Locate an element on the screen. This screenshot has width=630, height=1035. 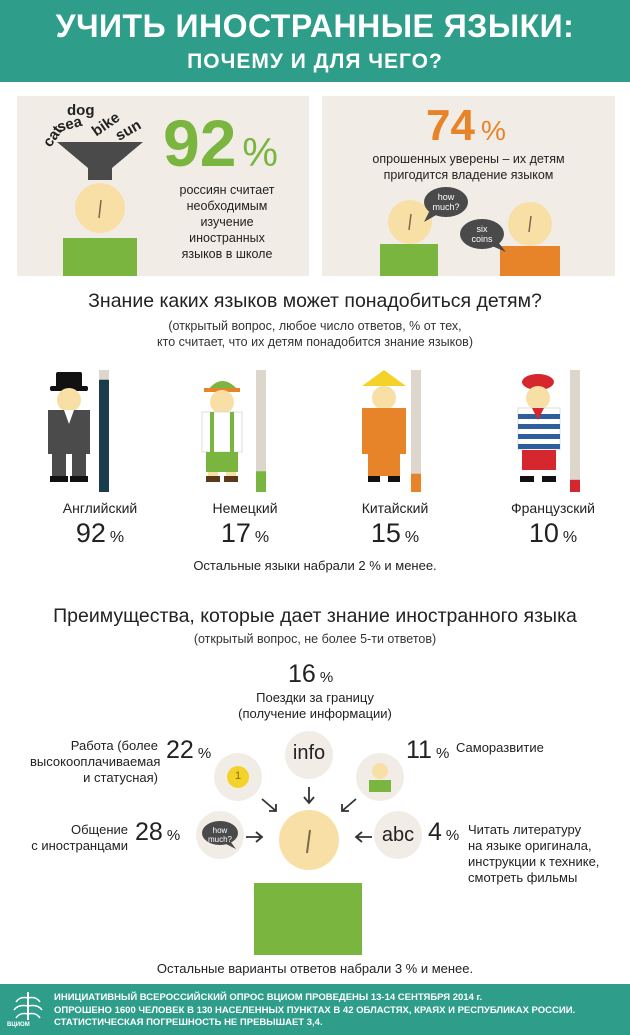
speech-bubble-left is located at coordinates (446, 202).